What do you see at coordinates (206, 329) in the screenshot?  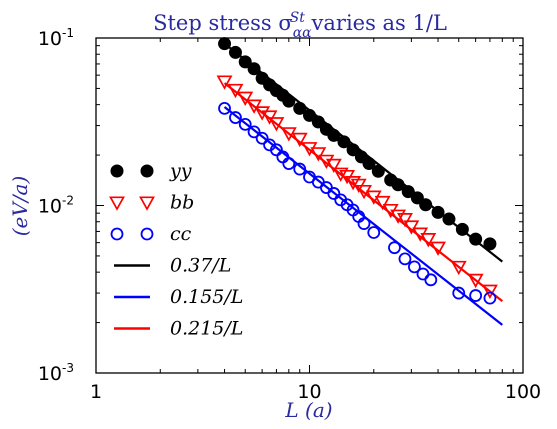 I see `legend-label: 0.215/L` at bounding box center [206, 329].